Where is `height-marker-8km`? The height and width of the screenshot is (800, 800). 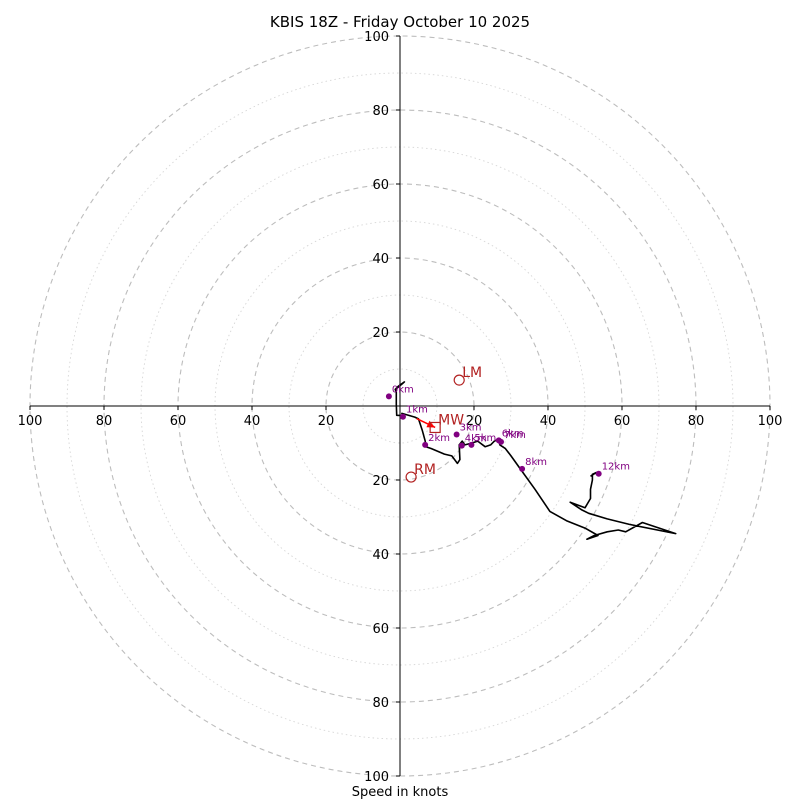
height-marker-8km is located at coordinates (522, 468).